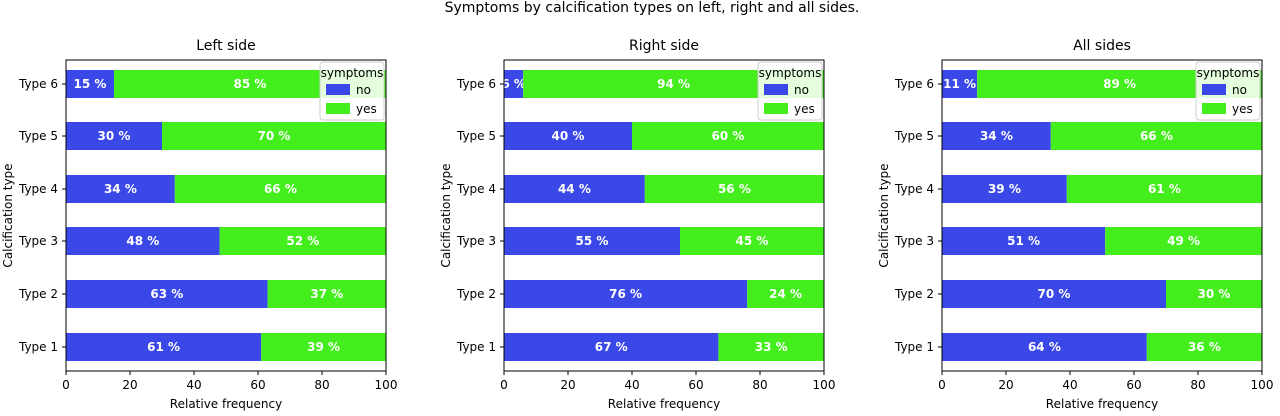 This screenshot has height=416, width=1280. I want to click on bar-value-label: 24 %, so click(785, 294).